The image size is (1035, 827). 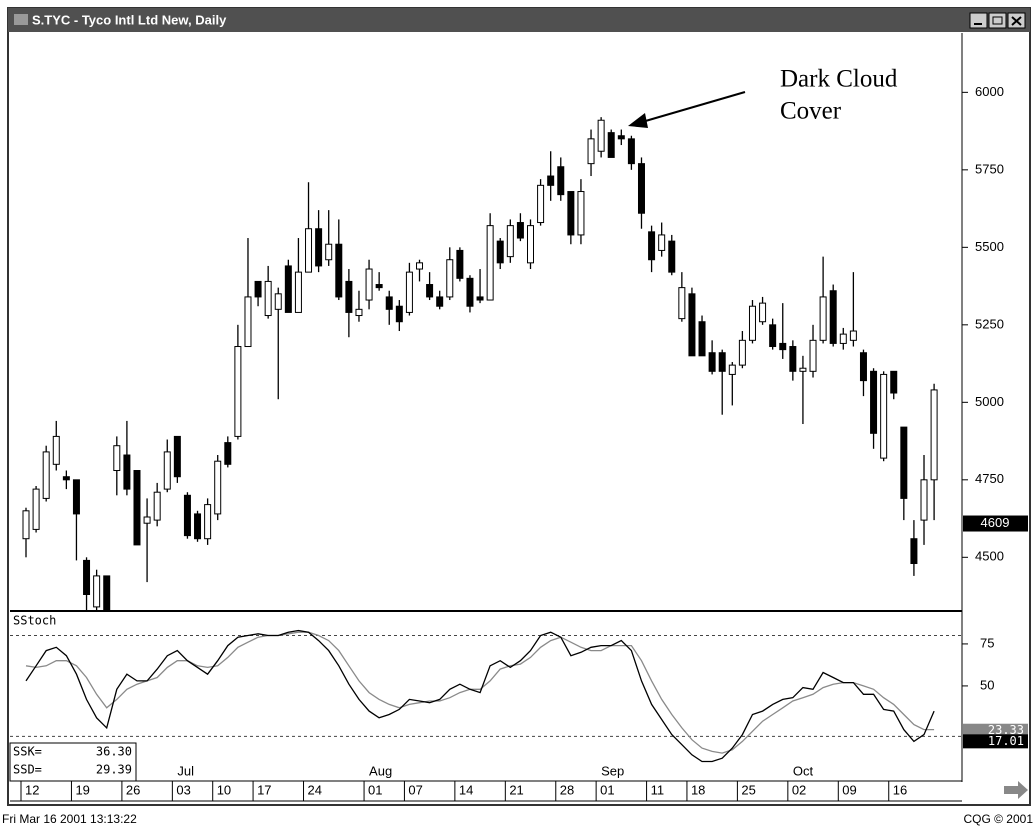 What do you see at coordinates (849, 789) in the screenshot?
I see `date-label: 09` at bounding box center [849, 789].